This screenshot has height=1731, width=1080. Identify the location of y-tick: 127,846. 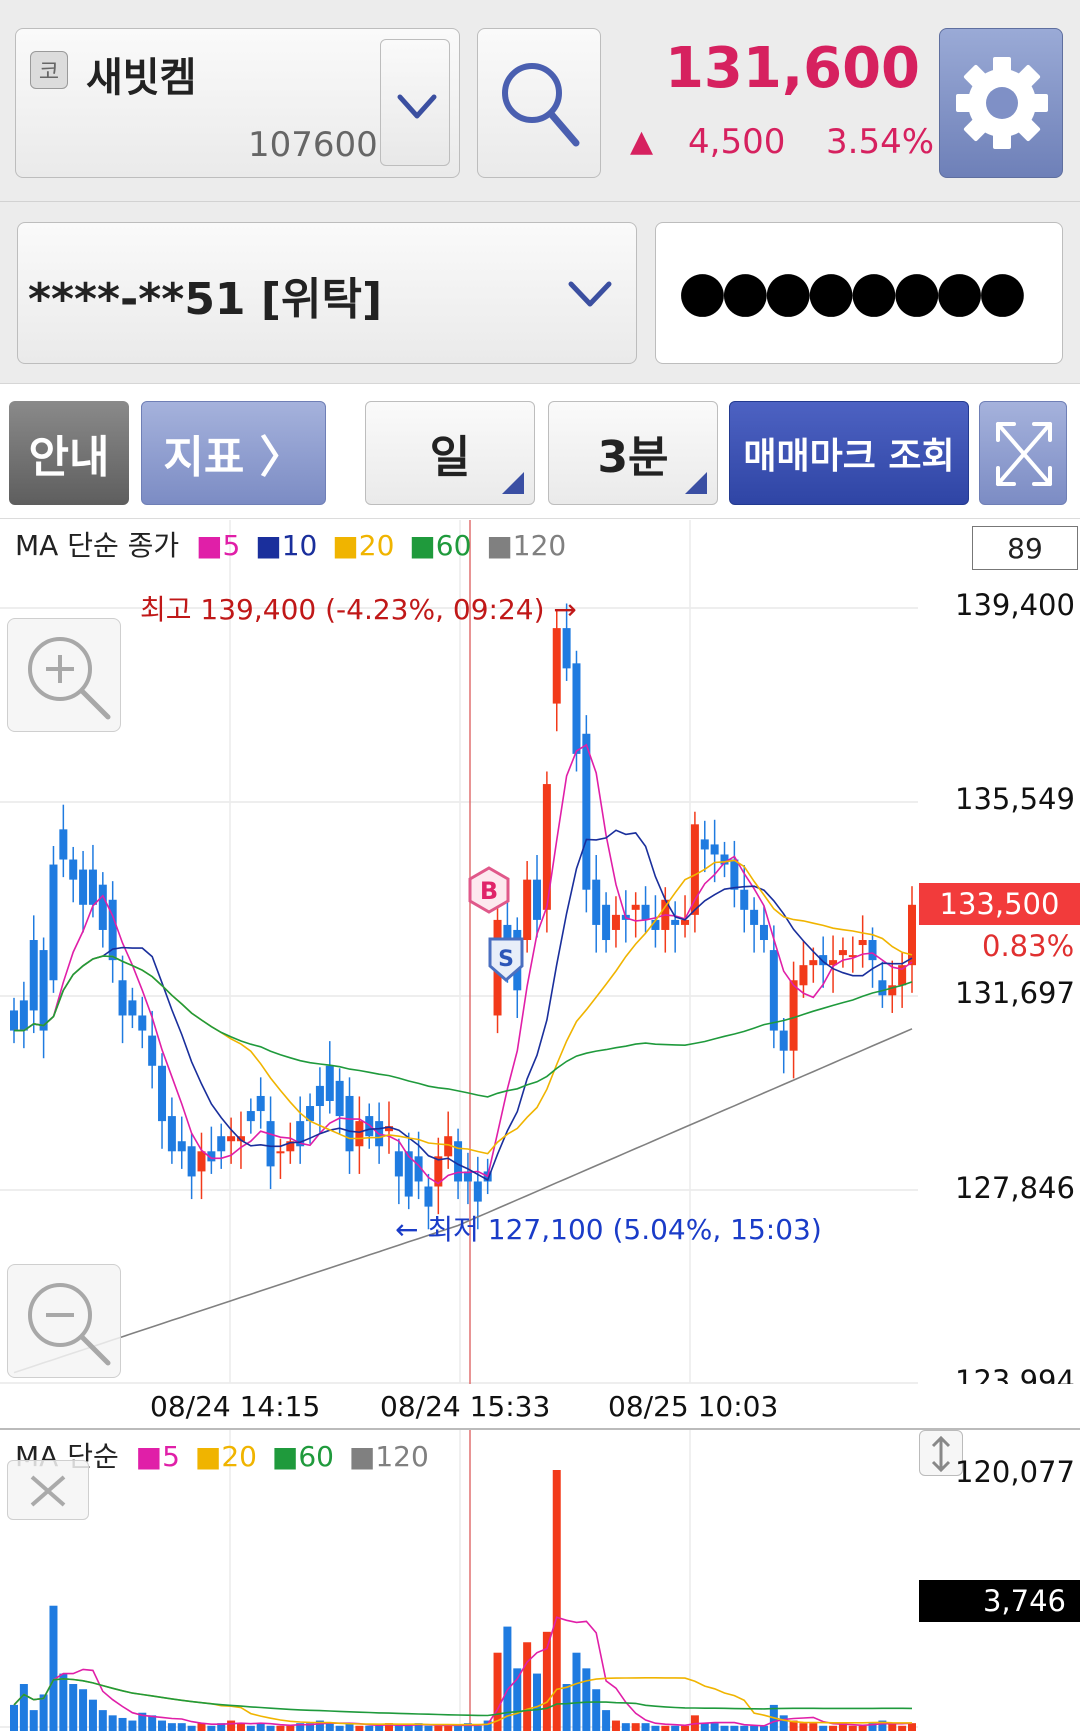
(1015, 1188).